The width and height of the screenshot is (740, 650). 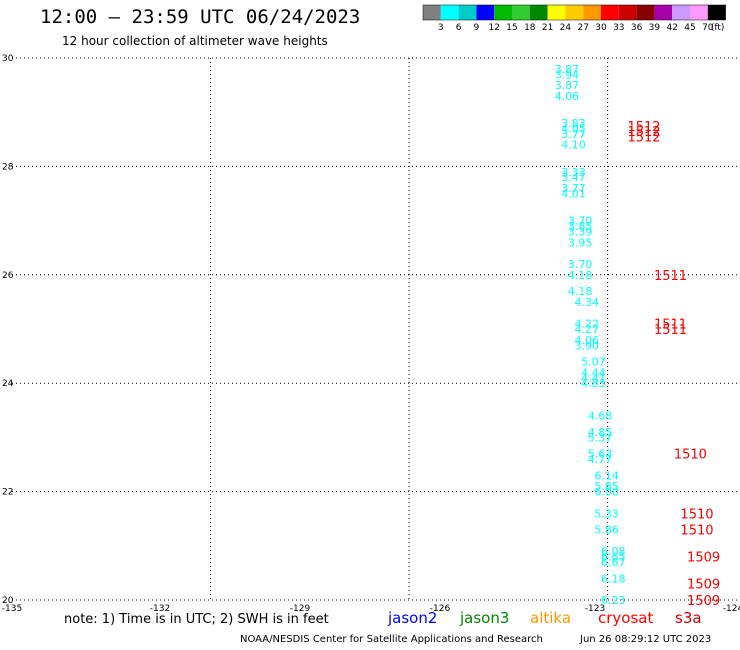 I want to click on swh-value: 4.85, so click(x=600, y=432).